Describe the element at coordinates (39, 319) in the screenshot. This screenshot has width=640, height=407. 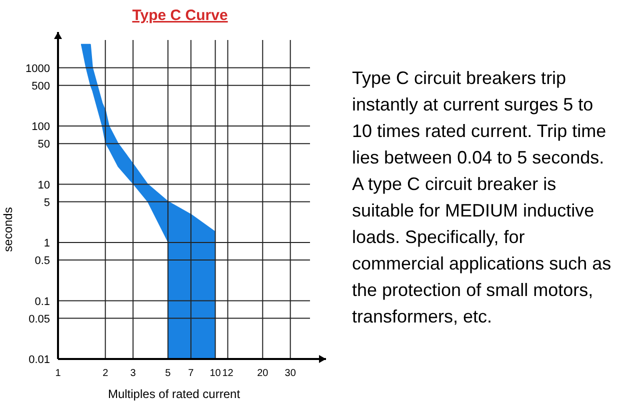
I see `y-tick-label: 0.05` at that location.